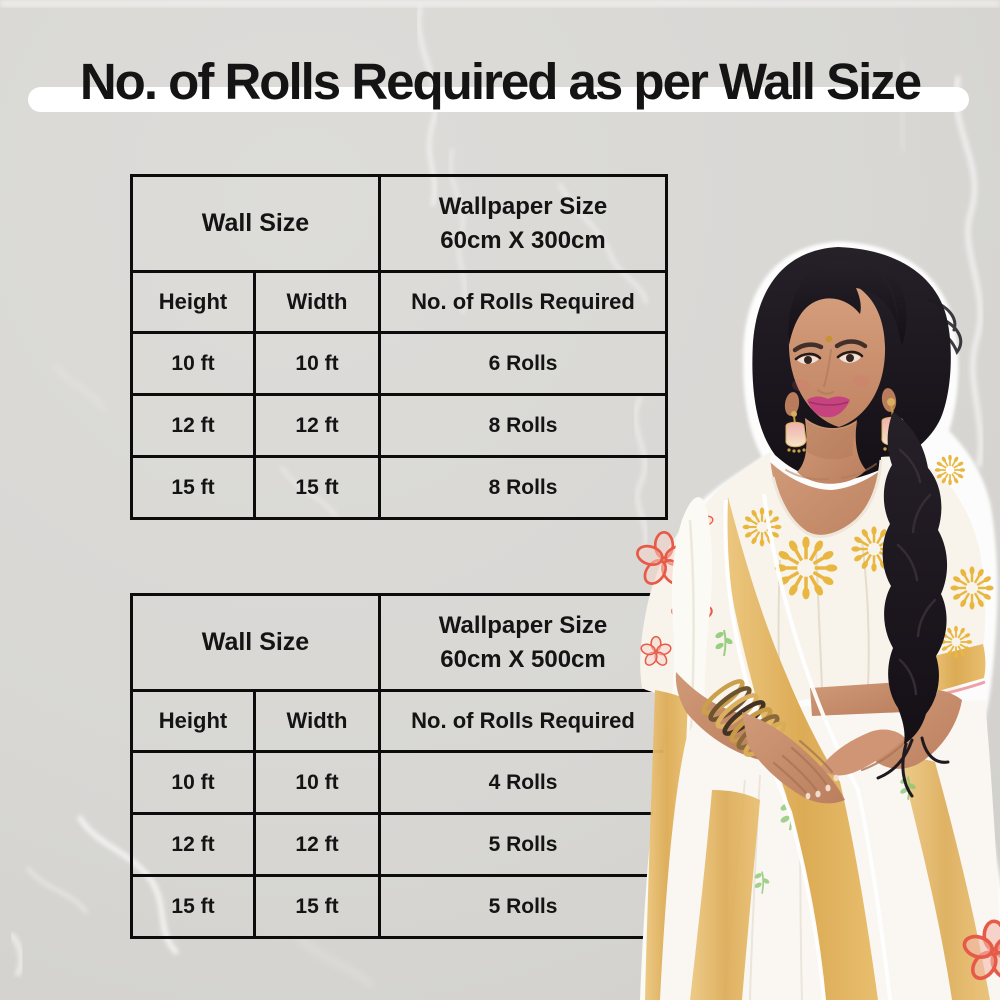  I want to click on page-title: No. of Rolls Required as per Wall Size, so click(500, 81).